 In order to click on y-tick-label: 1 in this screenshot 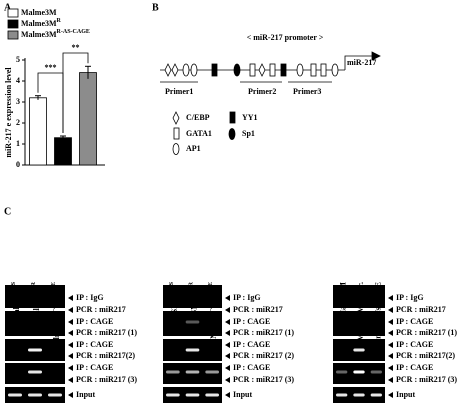, I will do `click(18, 143)`.